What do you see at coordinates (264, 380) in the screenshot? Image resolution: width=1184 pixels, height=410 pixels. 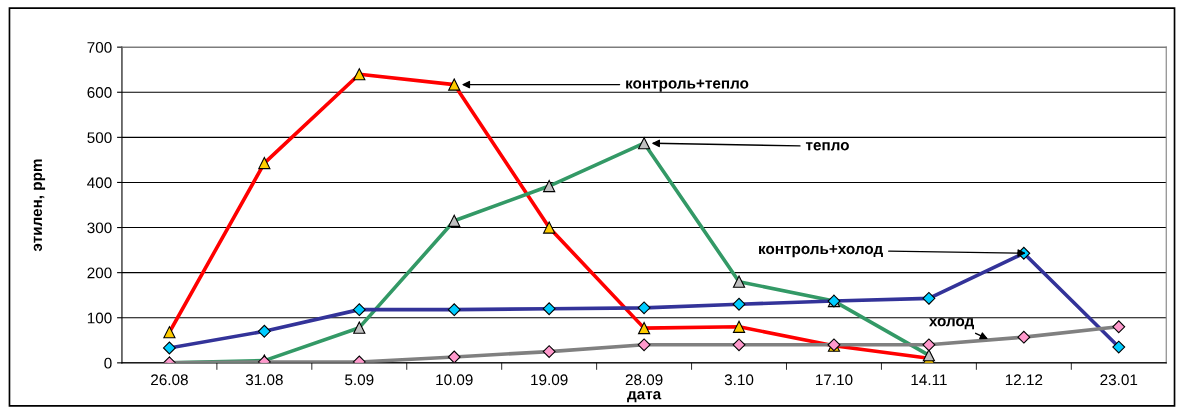 I see `x-tick-label: 31.08` at bounding box center [264, 380].